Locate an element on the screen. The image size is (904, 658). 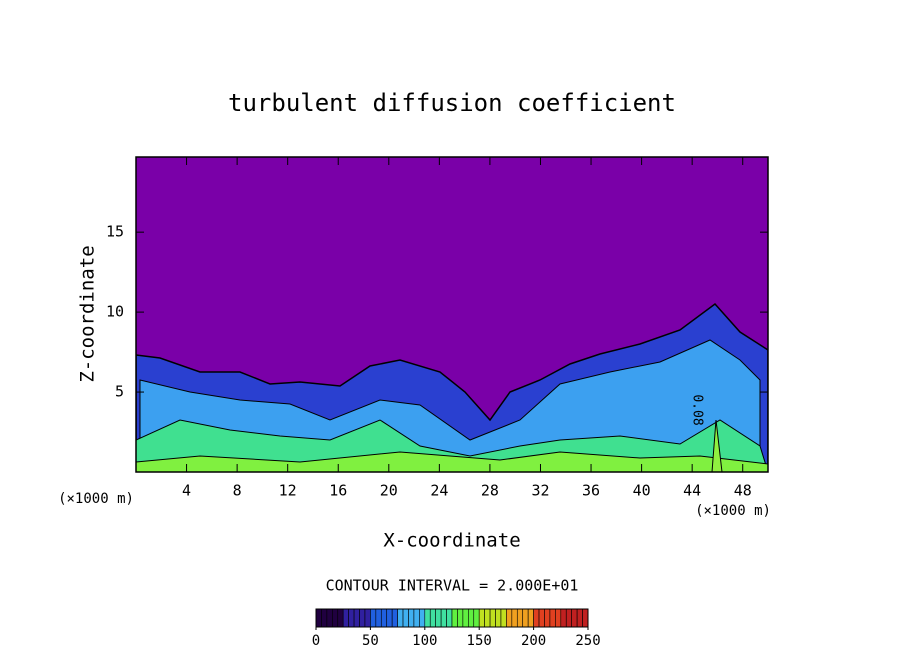
x-tick-label: 4 is located at coordinates (186, 491).